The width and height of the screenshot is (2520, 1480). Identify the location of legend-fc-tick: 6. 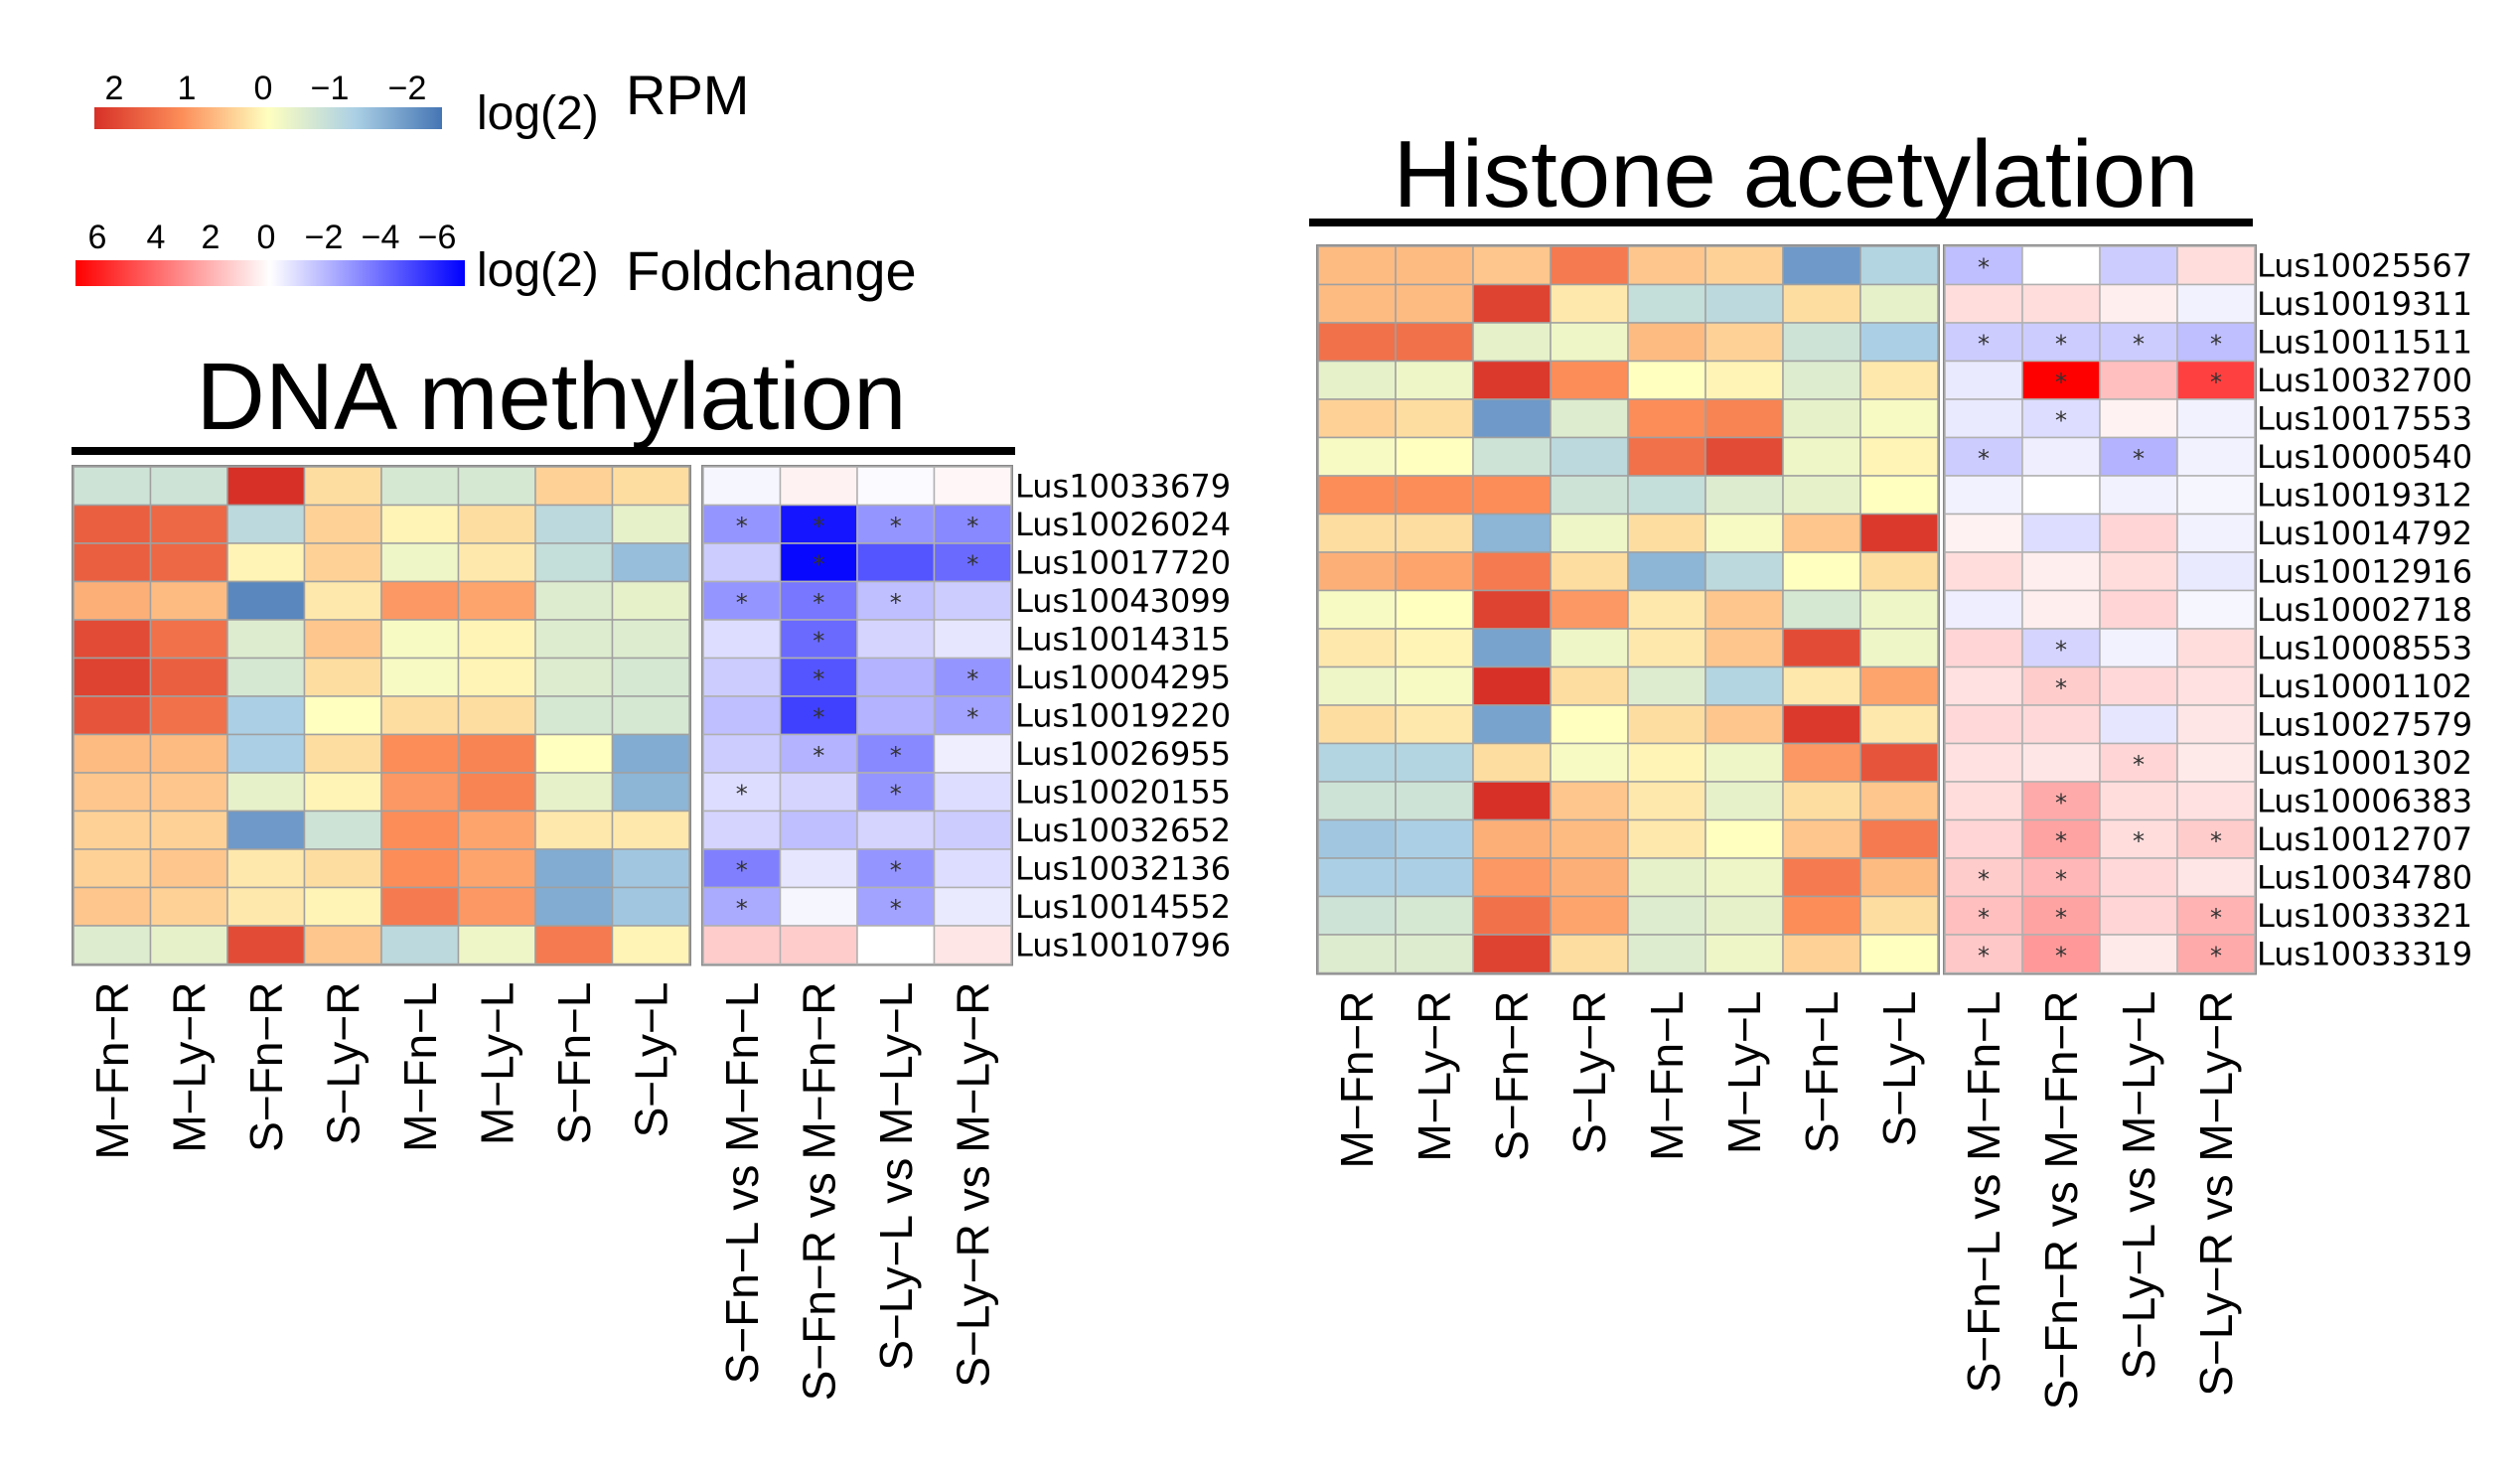
(97, 237).